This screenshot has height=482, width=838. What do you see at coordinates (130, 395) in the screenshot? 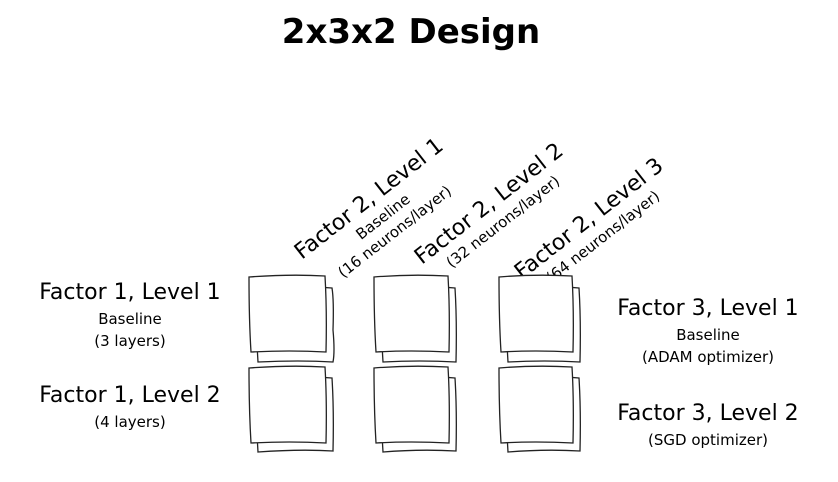
I see `factor1-level2-title: Factor 1, Level 2` at bounding box center [130, 395].